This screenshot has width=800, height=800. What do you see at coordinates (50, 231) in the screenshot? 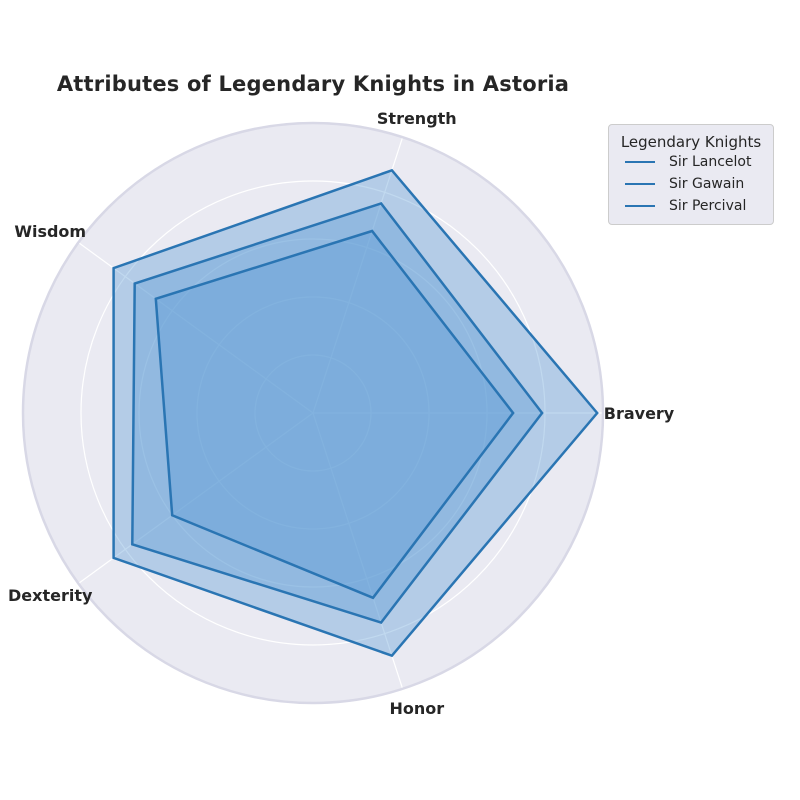
I see `axis-label-wisdom: Wisdom` at bounding box center [50, 231].